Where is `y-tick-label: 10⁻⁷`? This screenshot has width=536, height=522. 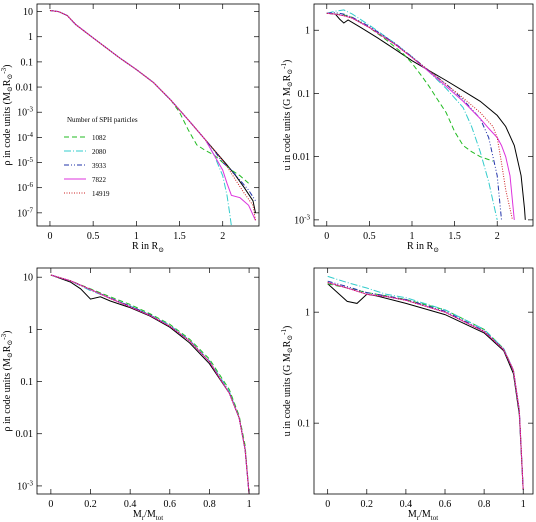
y-tick-label: 10⁻⁷ is located at coordinates (25, 212).